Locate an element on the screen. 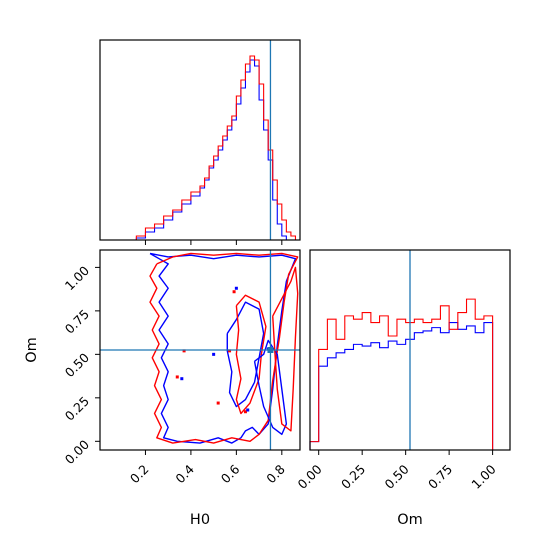 The image size is (550, 550). h0-hist-frame is located at coordinates (200, 140).